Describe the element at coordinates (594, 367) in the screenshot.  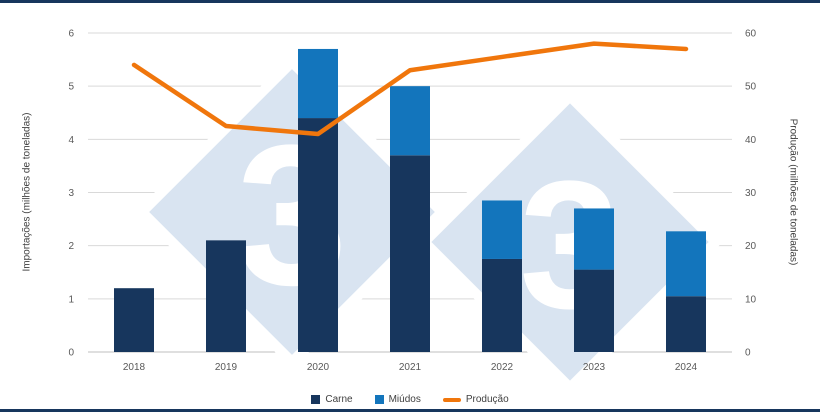
I see `svg-text: 2023` at that location.